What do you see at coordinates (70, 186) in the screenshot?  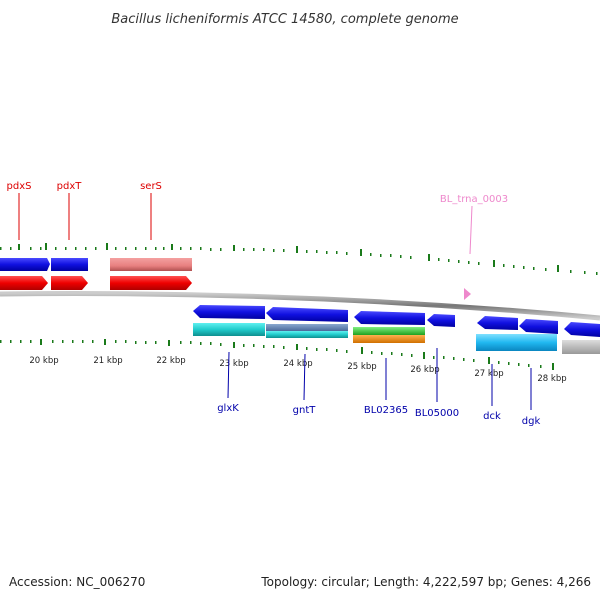 I see `gene-label-pdxT: pdxT` at bounding box center [70, 186].